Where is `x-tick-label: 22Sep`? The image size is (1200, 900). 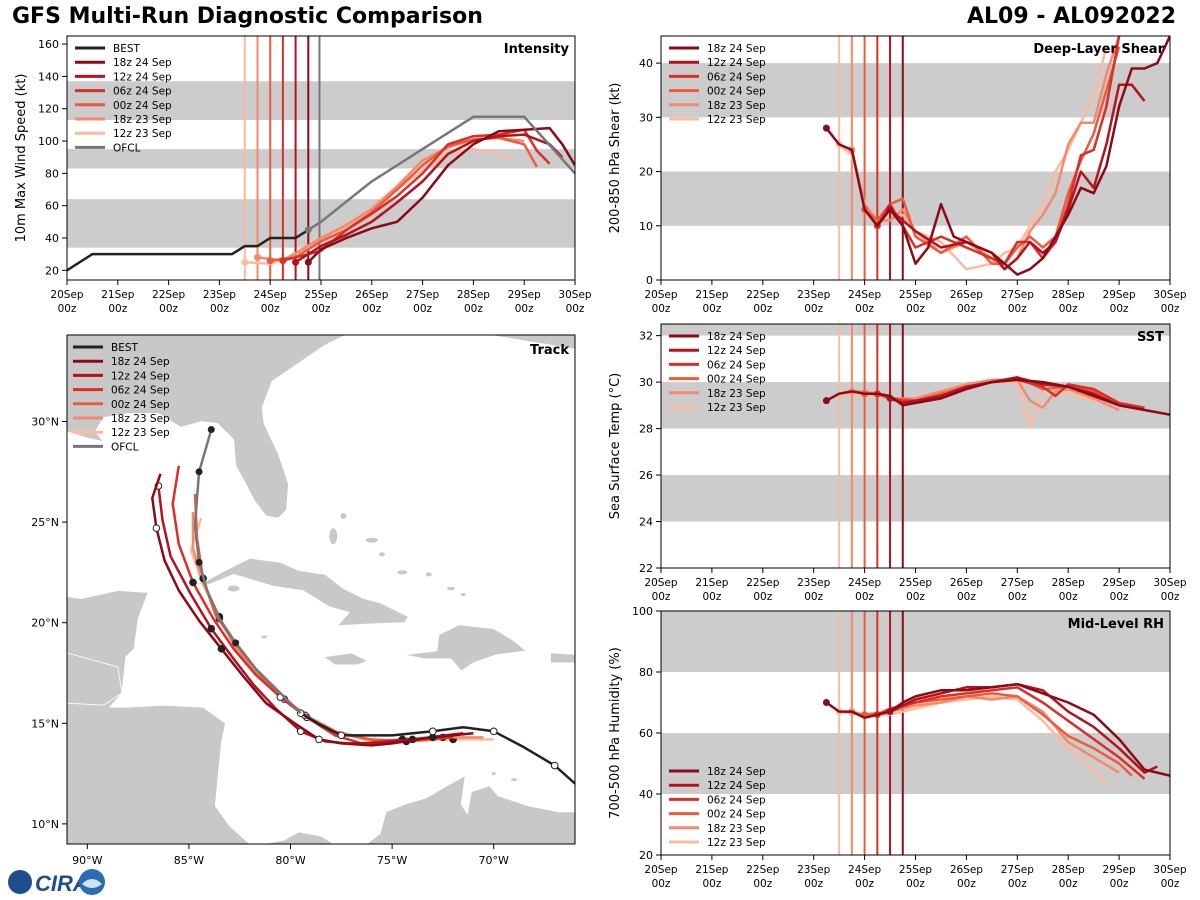 x-tick-label: 22Sep is located at coordinates (762, 583).